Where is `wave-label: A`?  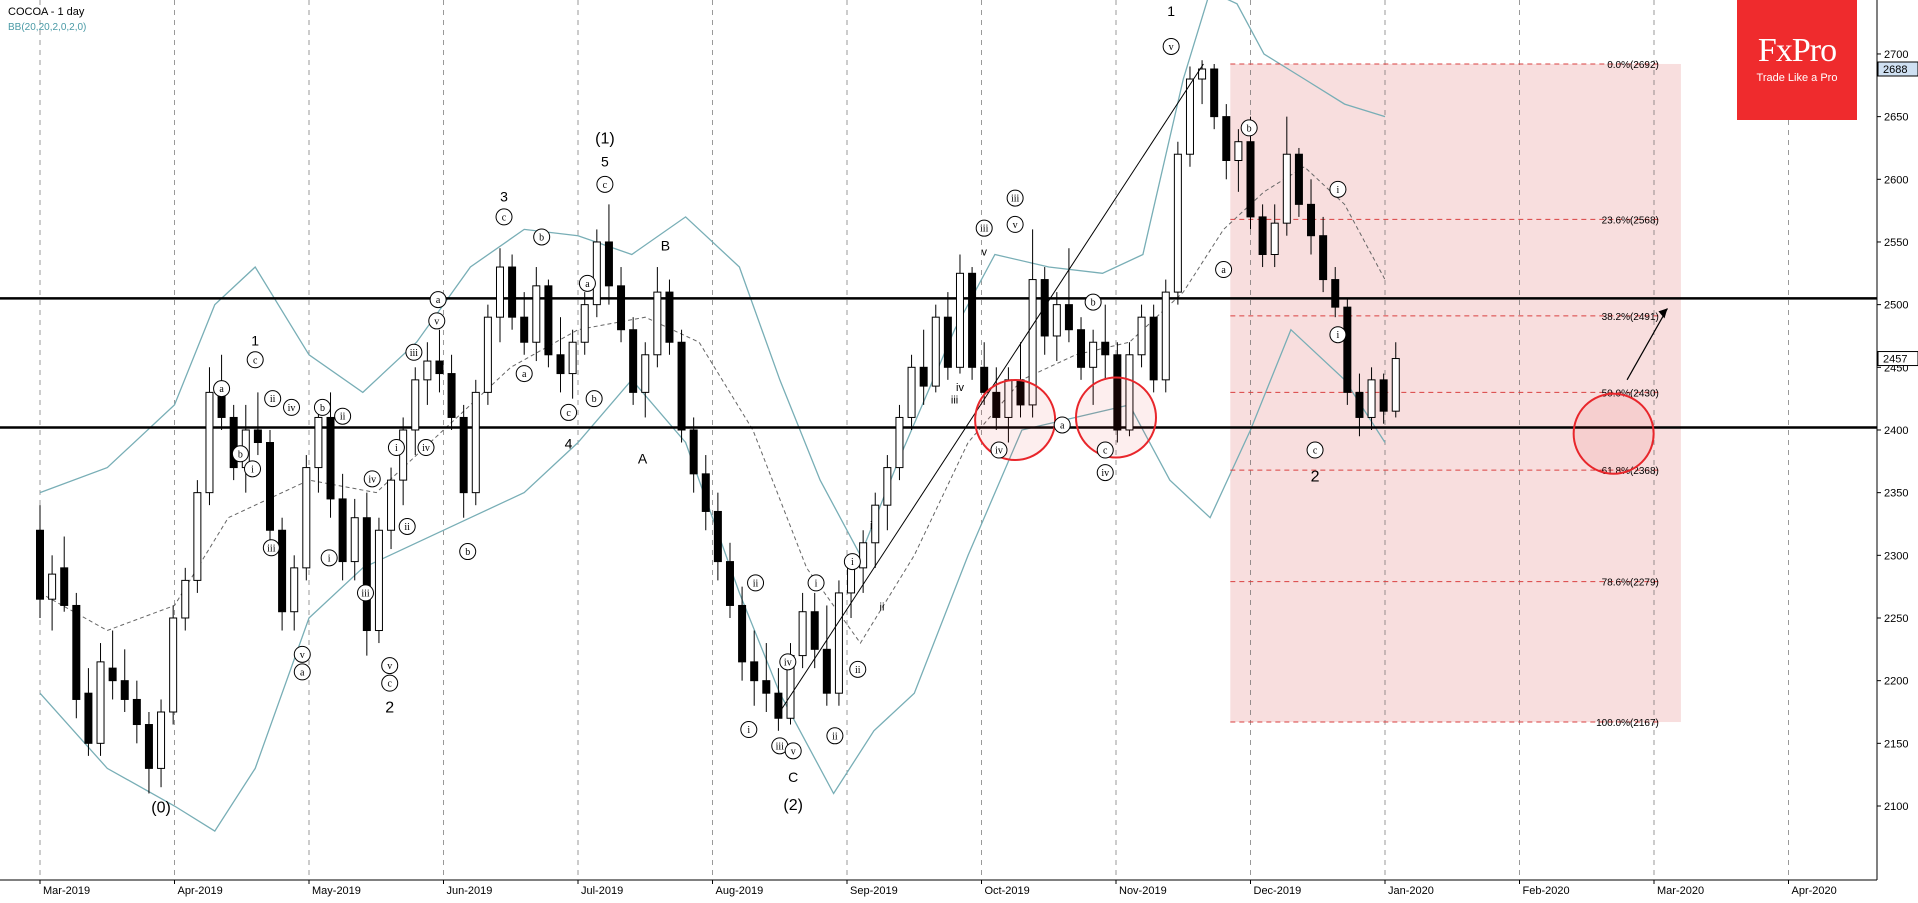 wave-label: A is located at coordinates (643, 458).